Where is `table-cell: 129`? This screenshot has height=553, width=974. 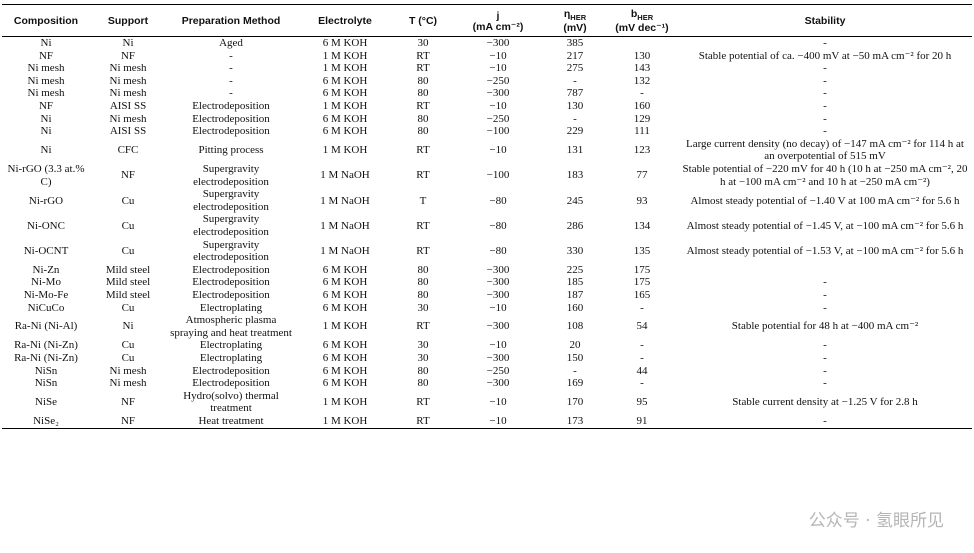
table-cell: 129 is located at coordinates (642, 118).